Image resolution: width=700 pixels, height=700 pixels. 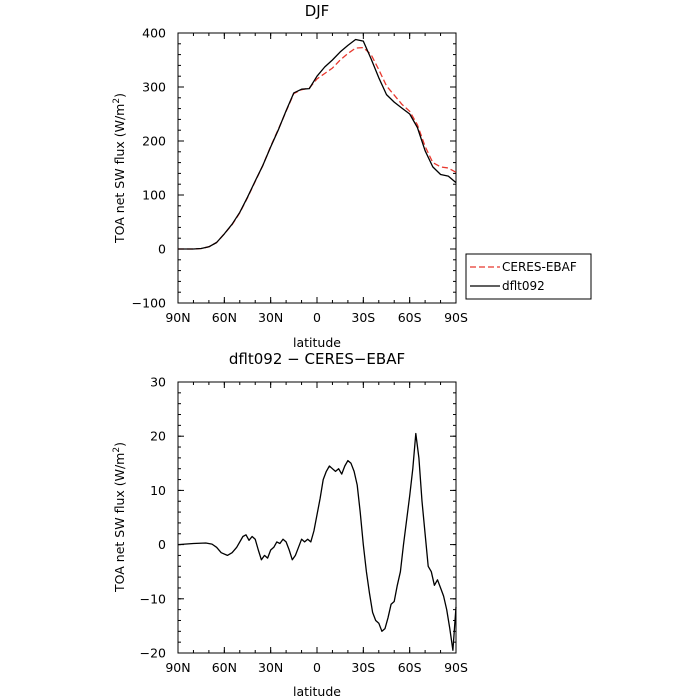 What do you see at coordinates (317, 148) in the screenshot?
I see `top-series-line-ceres-ebaf` at bounding box center [317, 148].